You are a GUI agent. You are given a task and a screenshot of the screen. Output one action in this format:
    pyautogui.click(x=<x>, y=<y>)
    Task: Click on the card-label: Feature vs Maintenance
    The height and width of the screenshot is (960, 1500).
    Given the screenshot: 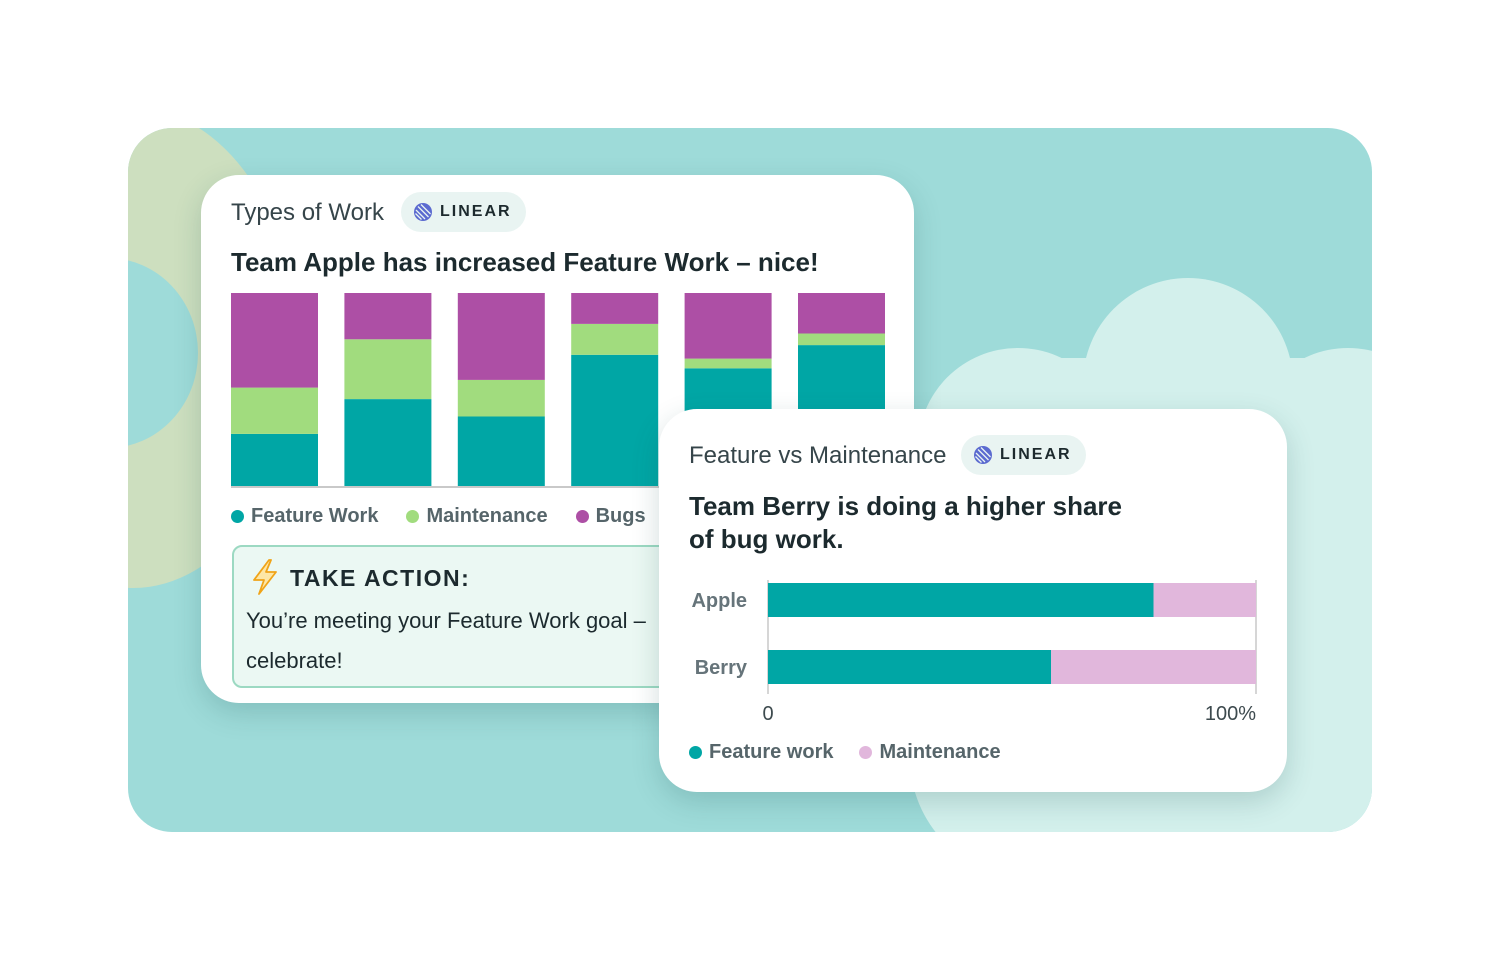 What is the action you would take?
    pyautogui.click(x=818, y=455)
    